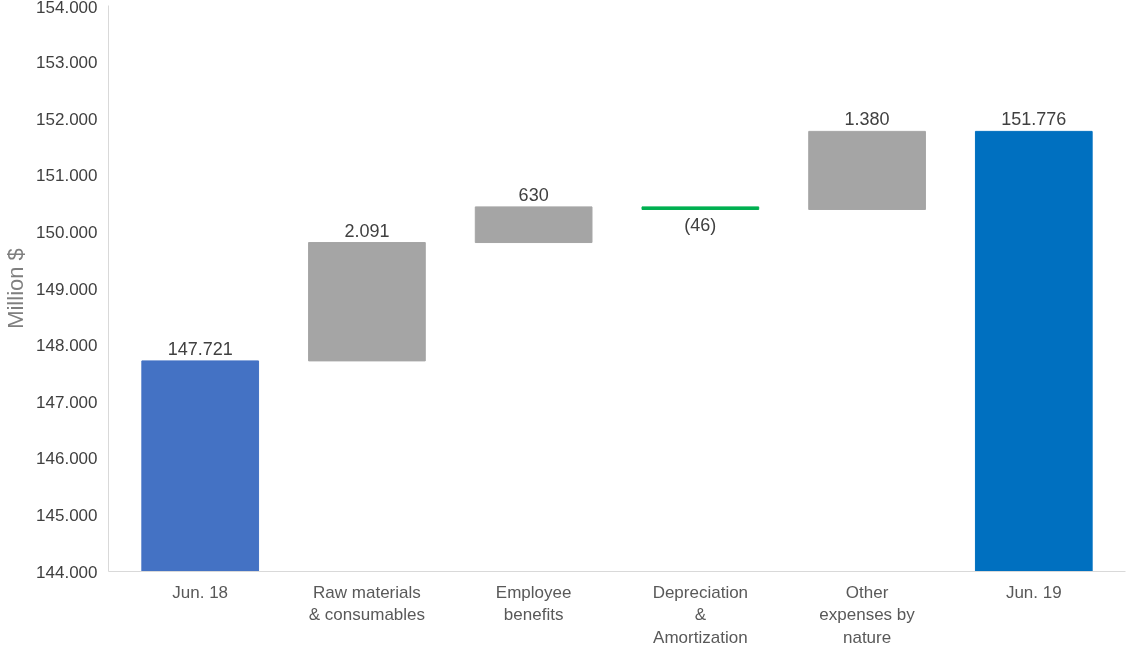  Describe the element at coordinates (367, 603) in the screenshot. I see `x-tick-label: Raw materials & consumables` at that location.